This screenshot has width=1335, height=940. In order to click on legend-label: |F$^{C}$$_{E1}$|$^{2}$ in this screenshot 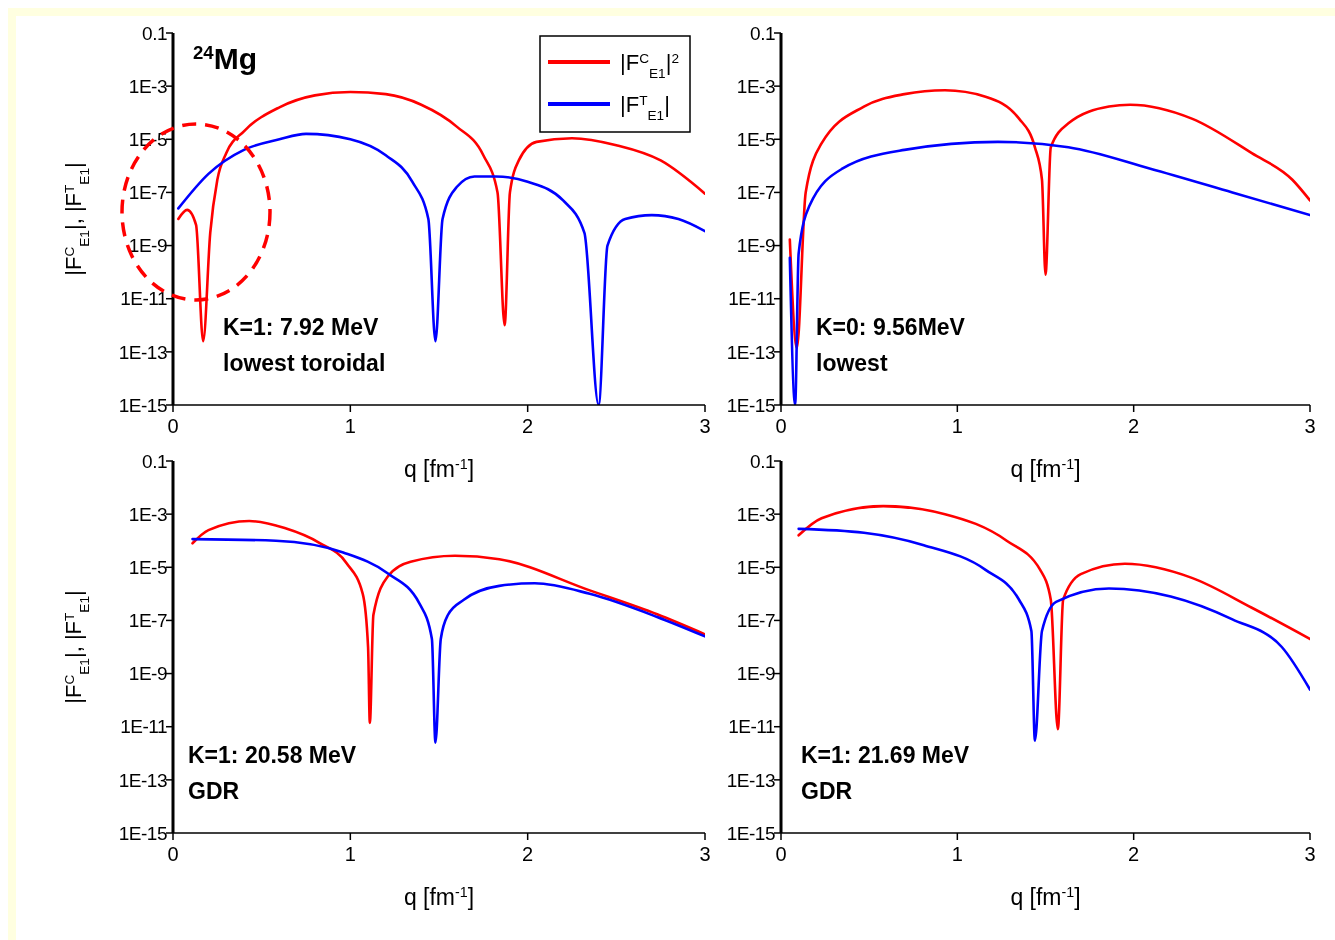, I will do `click(649, 65)`.